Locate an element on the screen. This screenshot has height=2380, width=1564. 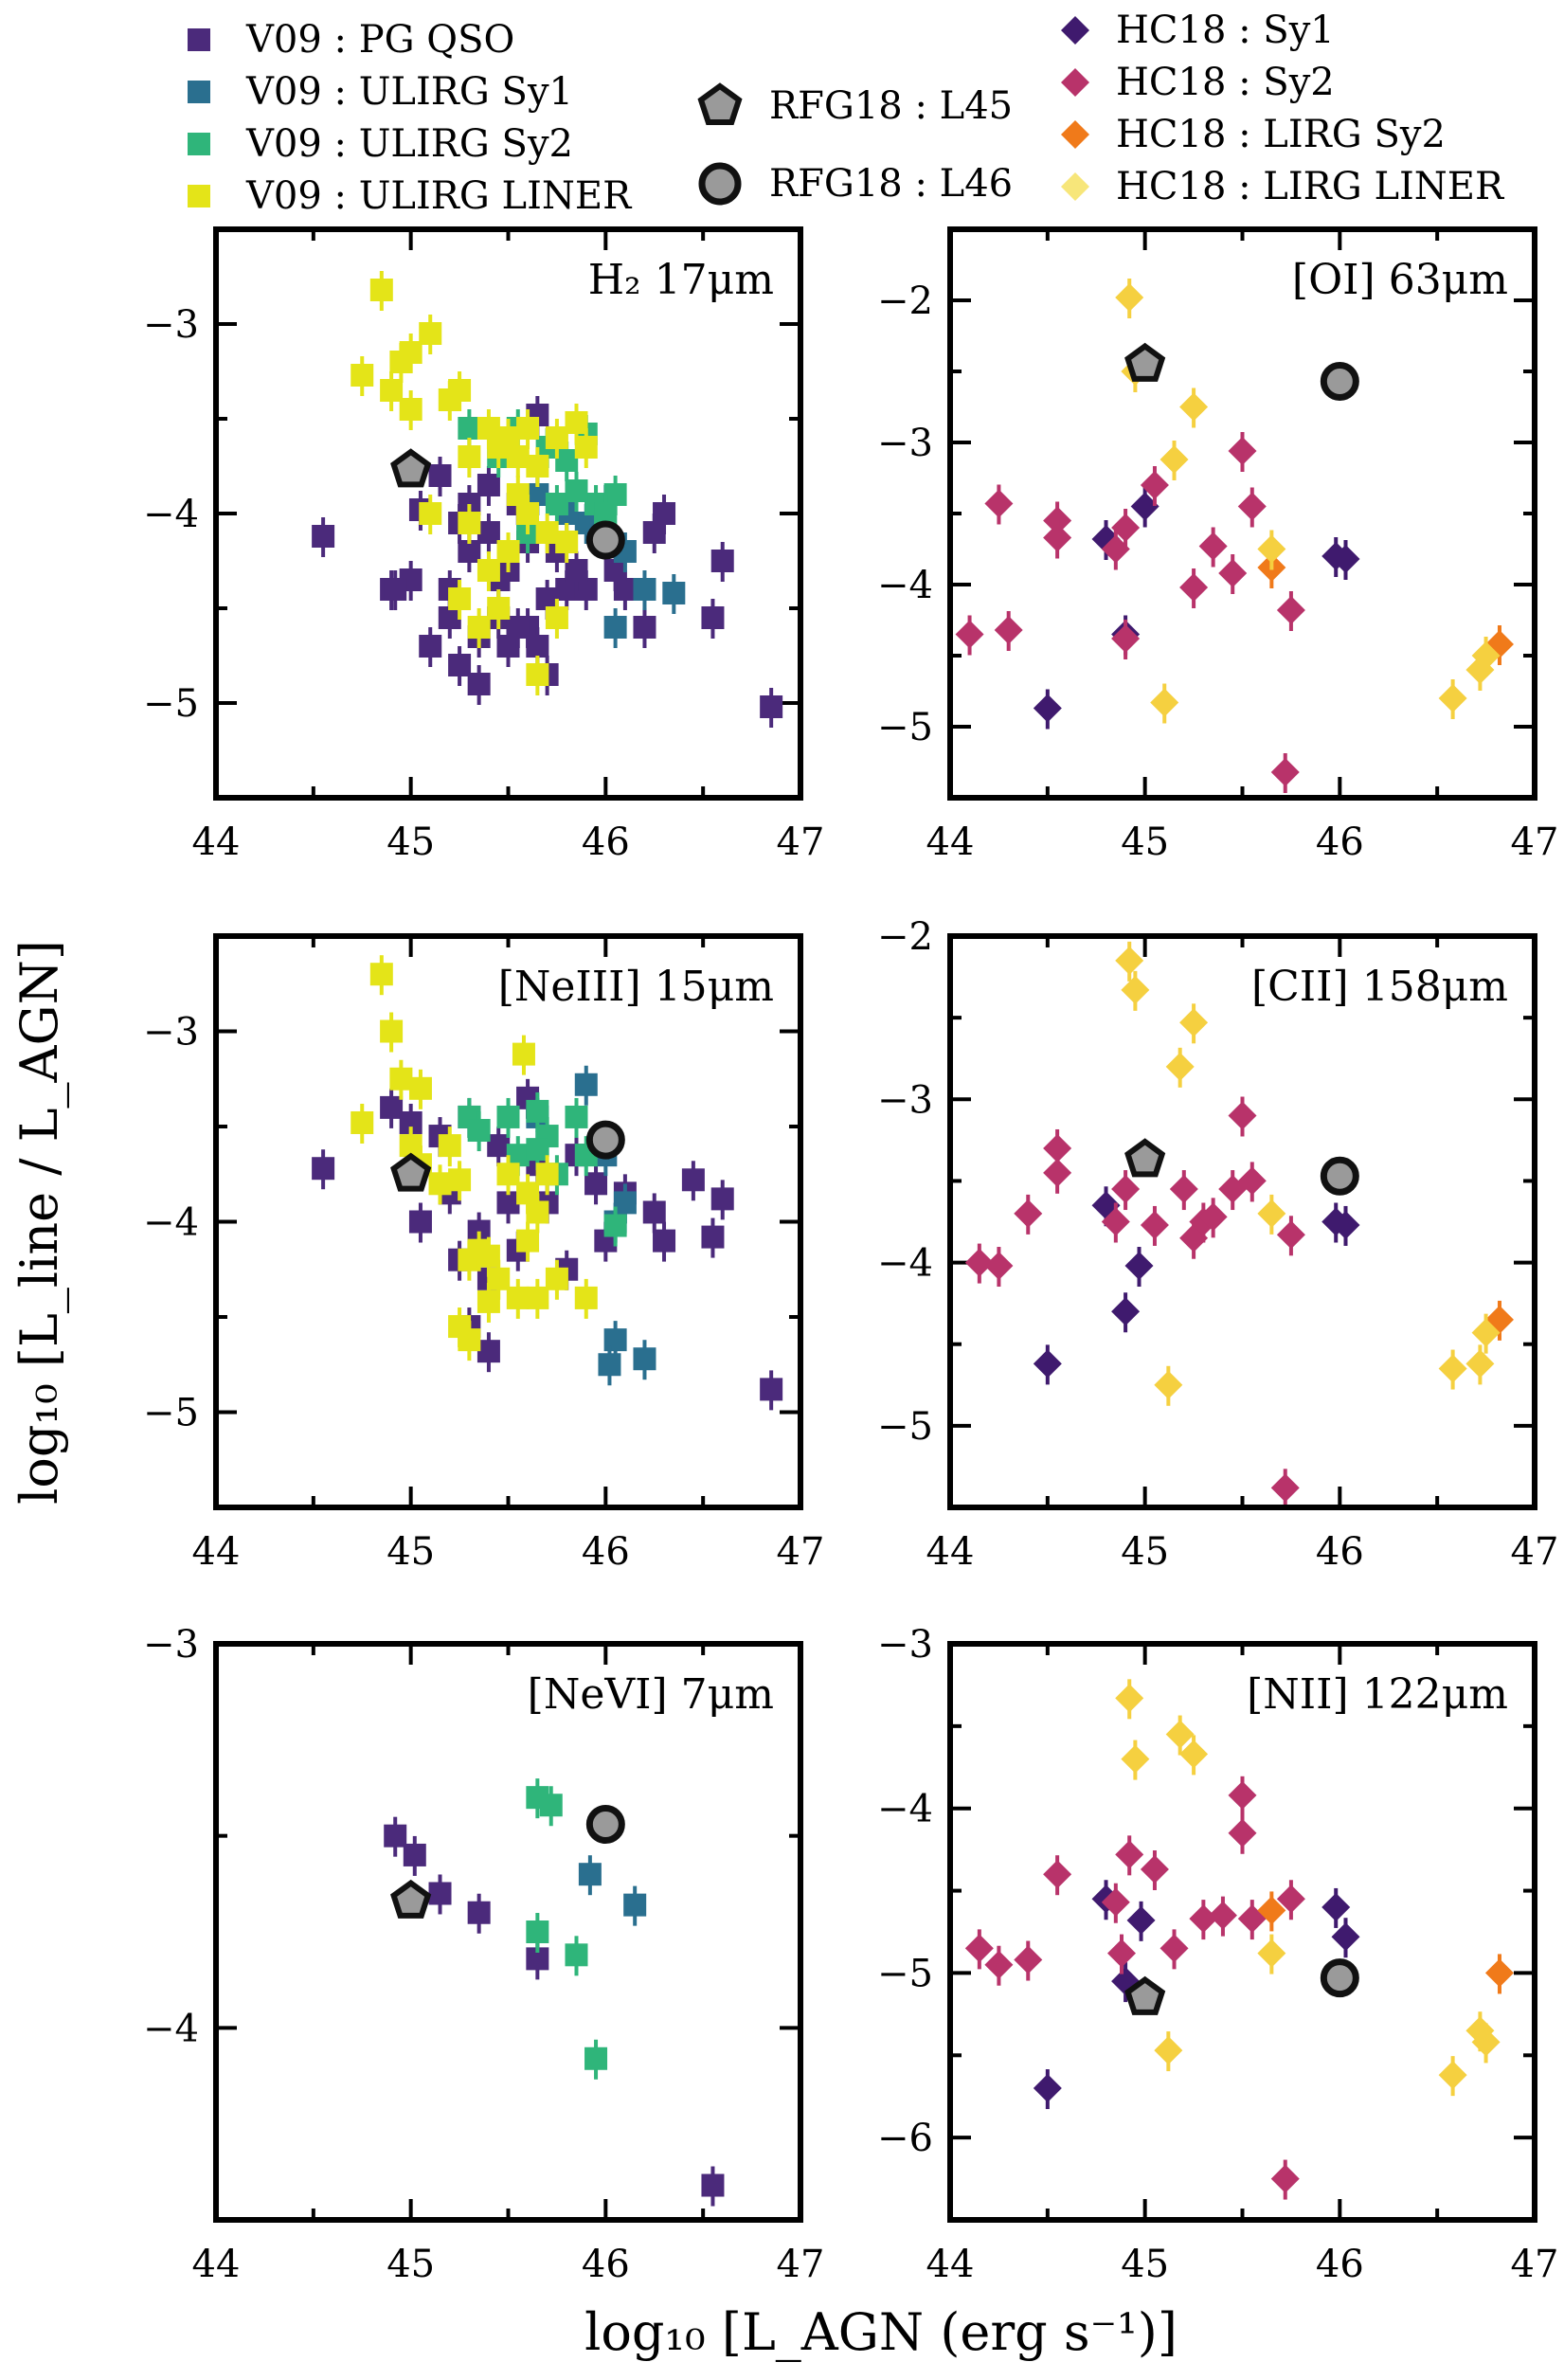
x-tick-label: 46 is located at coordinates (1340, 842).